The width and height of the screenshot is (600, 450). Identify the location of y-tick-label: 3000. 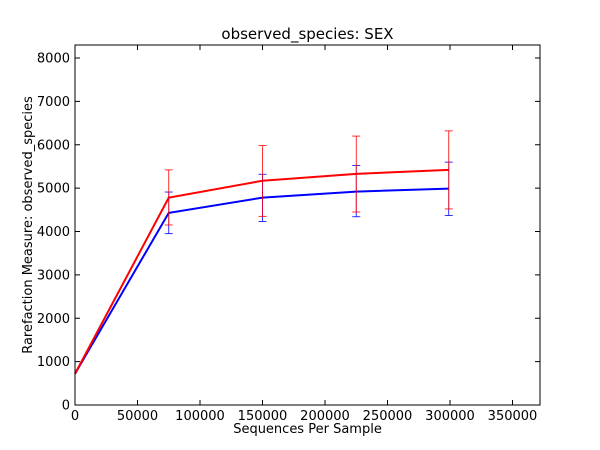
(53, 275).